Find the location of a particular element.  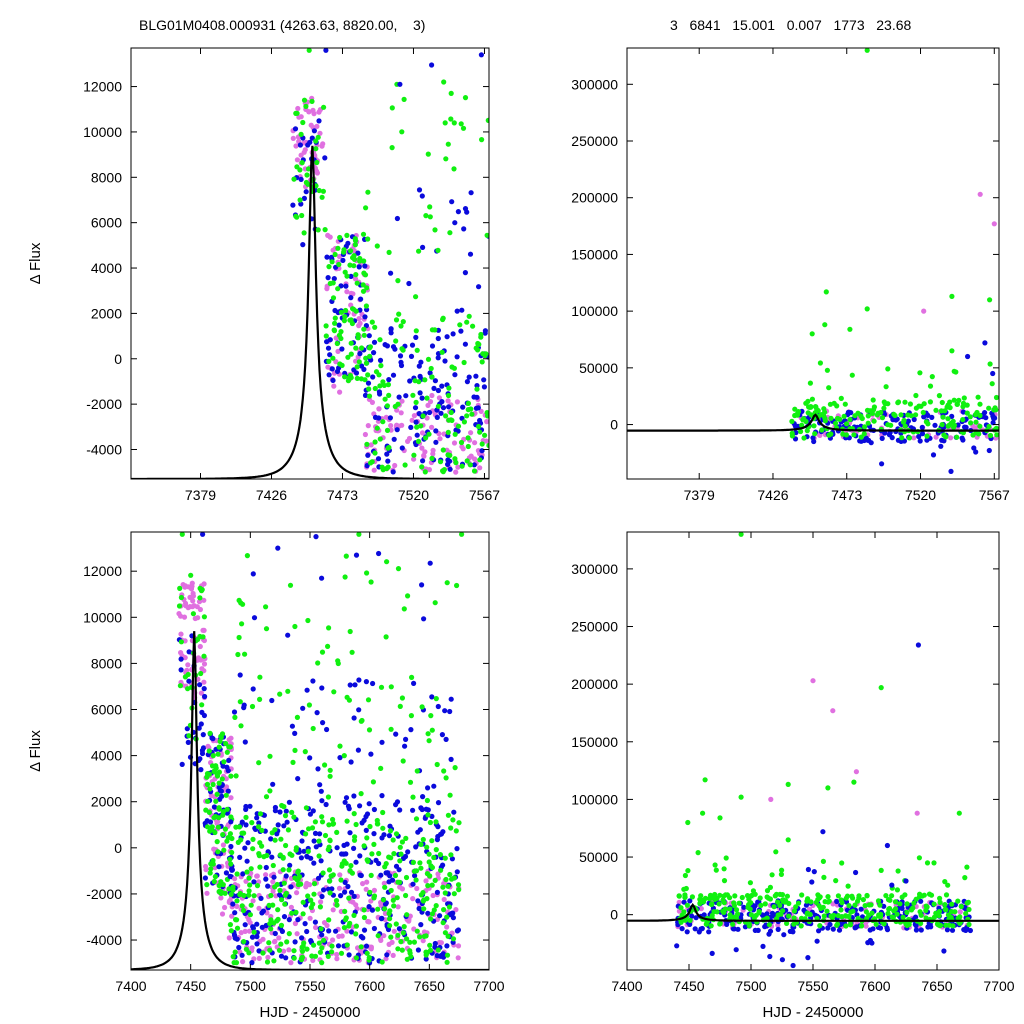

x-tick-label: 7450 is located at coordinates (190, 986).